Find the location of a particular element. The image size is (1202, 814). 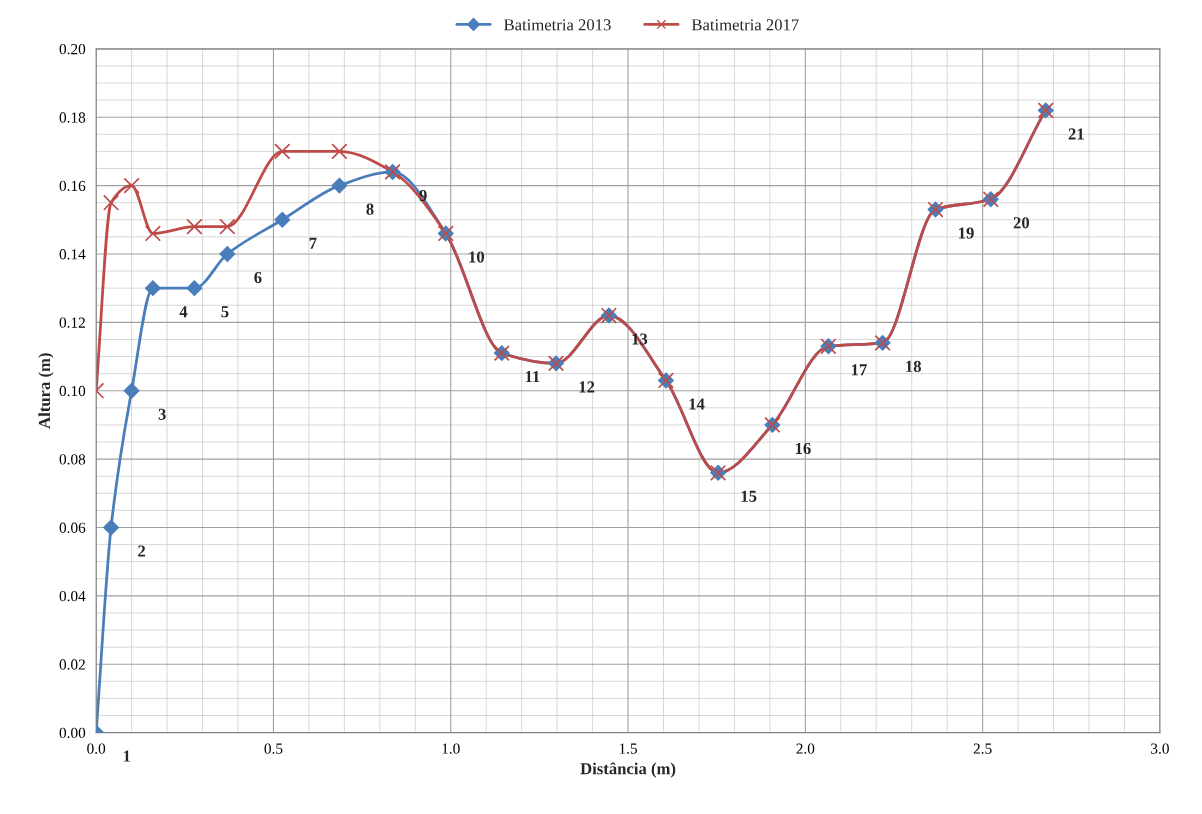

x-tick-label: 0.0 is located at coordinates (96, 748).